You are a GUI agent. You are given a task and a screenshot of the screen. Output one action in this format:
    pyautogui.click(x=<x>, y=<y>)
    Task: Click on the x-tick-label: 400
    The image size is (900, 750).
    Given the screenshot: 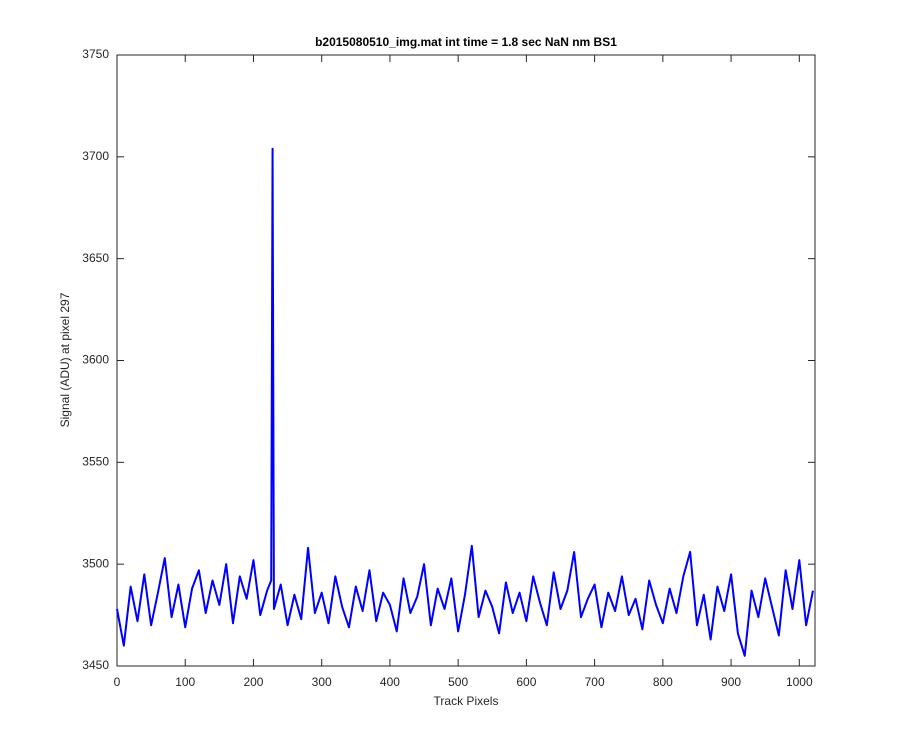 What is the action you would take?
    pyautogui.click(x=390, y=682)
    